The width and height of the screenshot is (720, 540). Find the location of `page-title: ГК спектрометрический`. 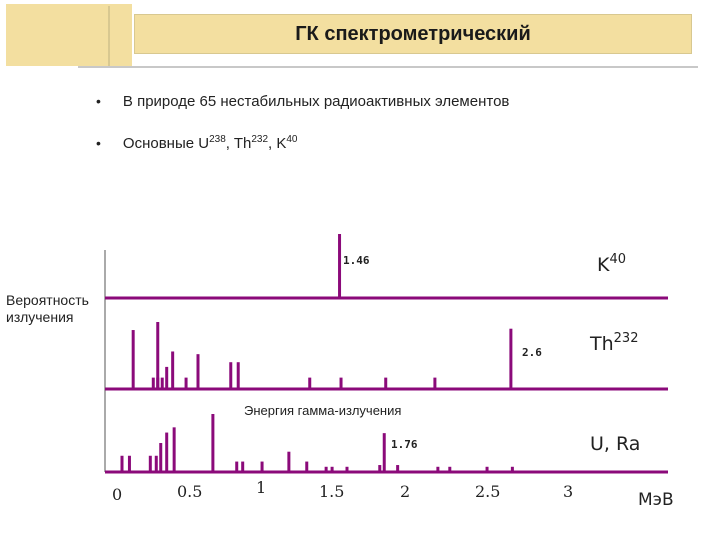

page-title: ГК спектрометрический is located at coordinates (413, 33).